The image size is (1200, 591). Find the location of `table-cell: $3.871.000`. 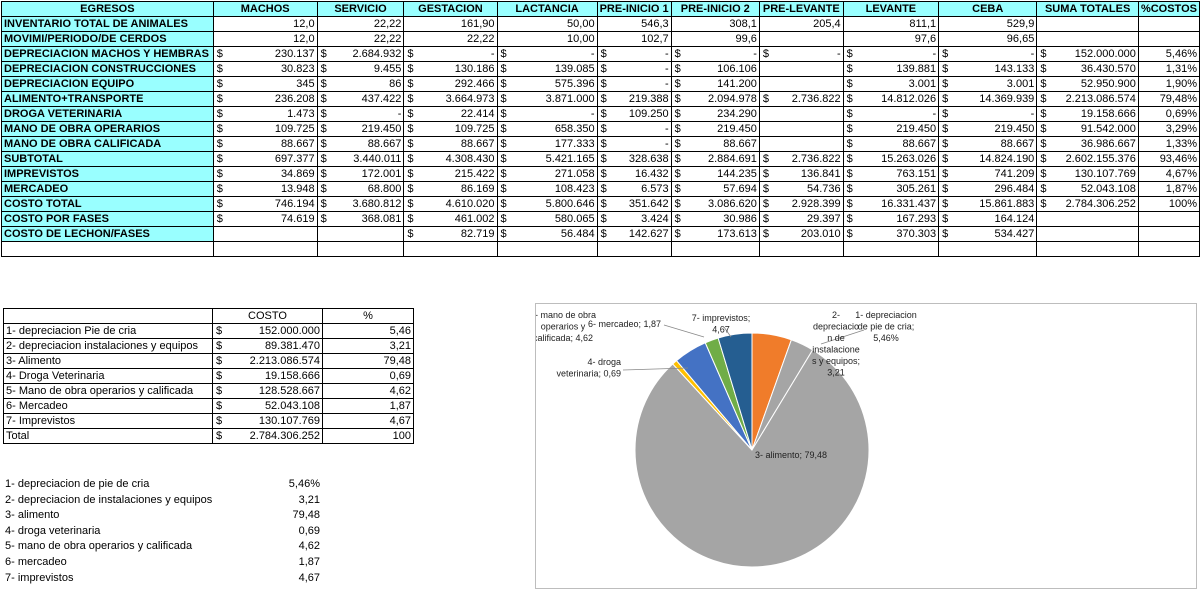

table-cell: $3.871.000 is located at coordinates (547, 99).